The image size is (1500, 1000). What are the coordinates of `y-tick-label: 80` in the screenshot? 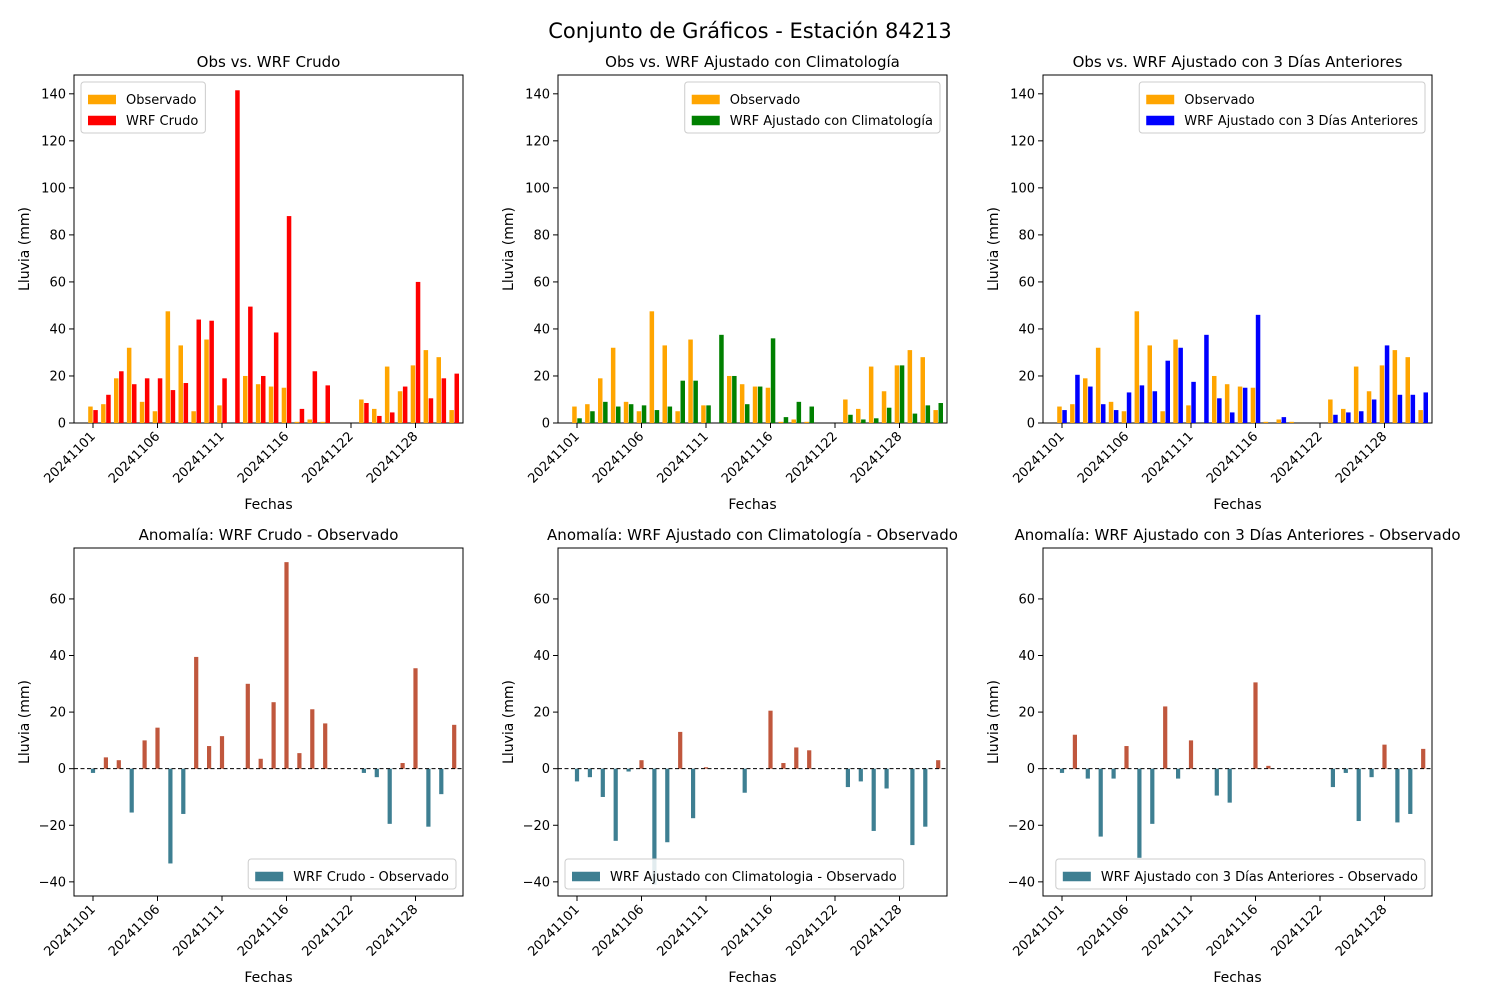 It's located at (541, 235).